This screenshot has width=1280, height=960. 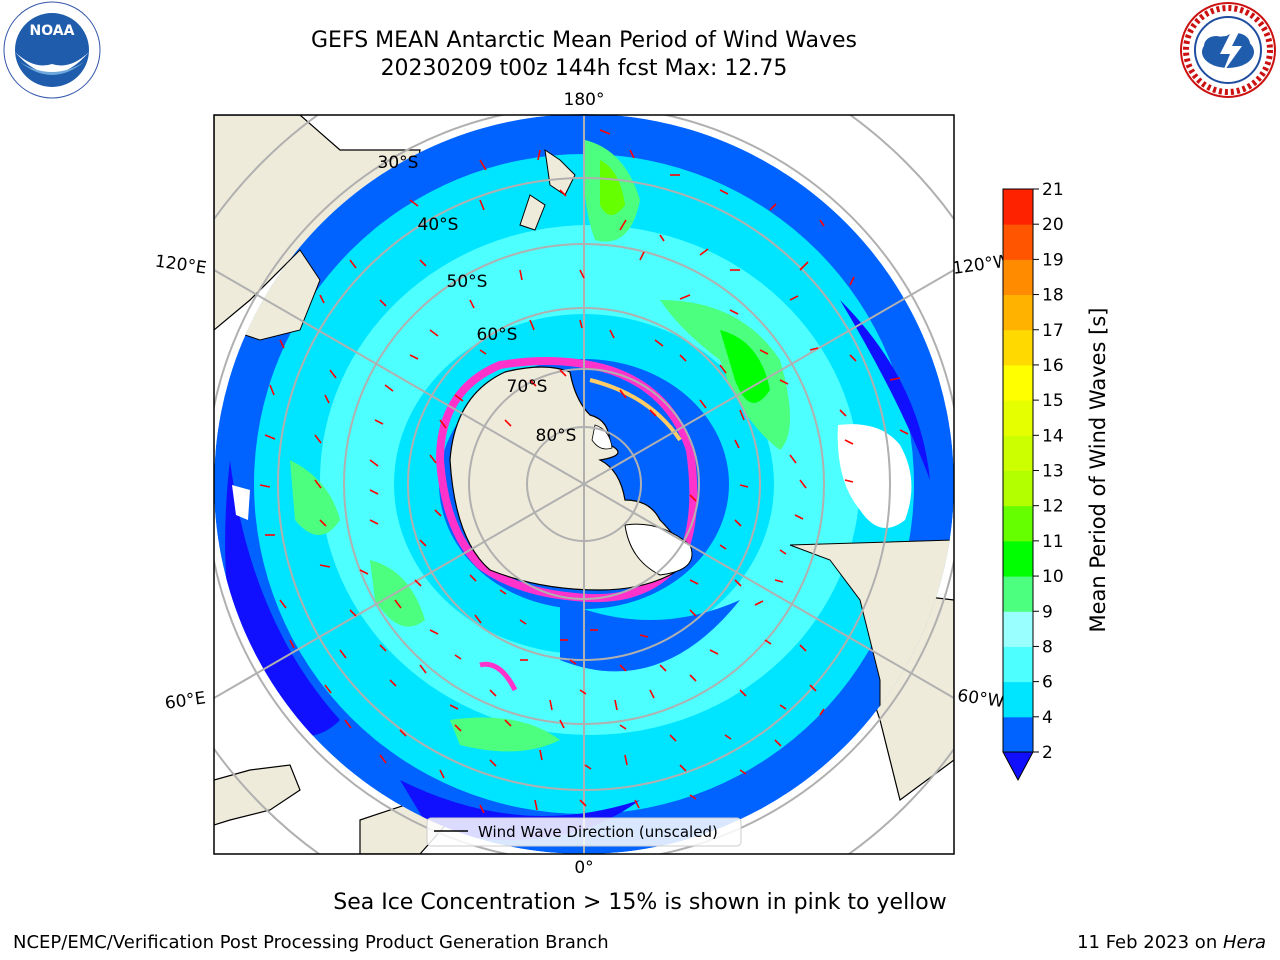 I want to click on colorbar-tick-label: 11, so click(x=1053, y=542).